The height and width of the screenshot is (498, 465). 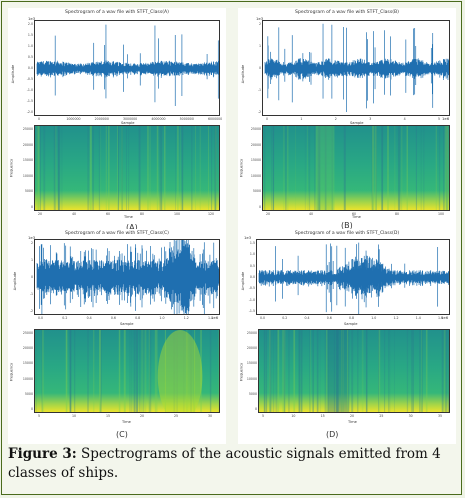 I want to click on spec-xlabel-c: Time, so click(x=126, y=422).